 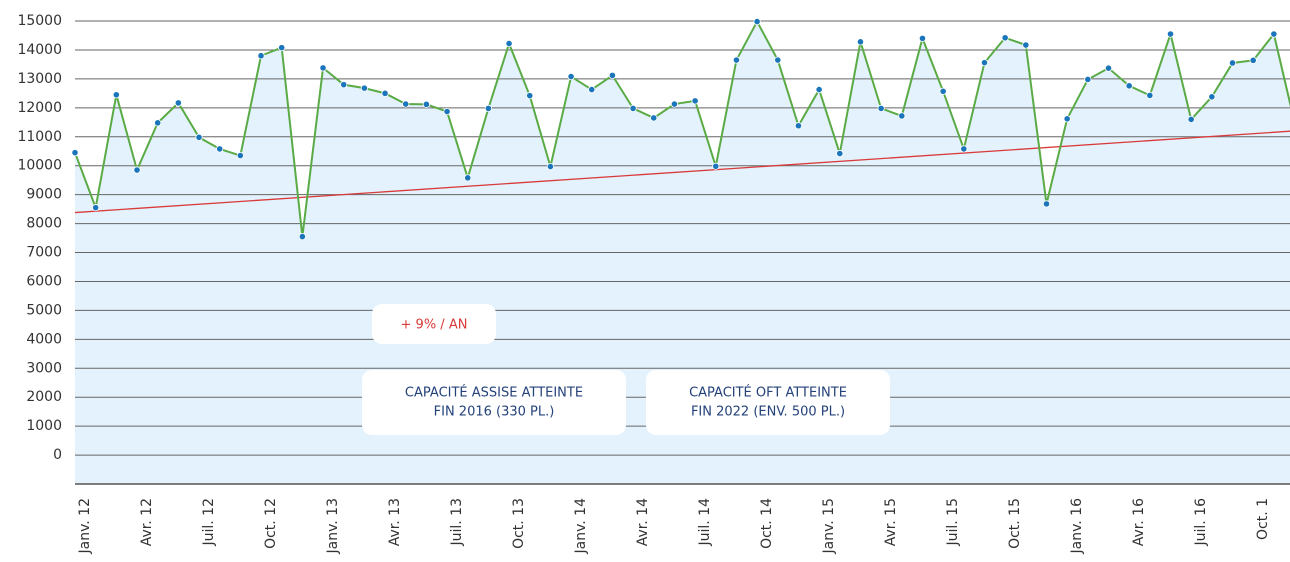 What do you see at coordinates (57, 455) in the screenshot?
I see `y-tick-label: 0` at bounding box center [57, 455].